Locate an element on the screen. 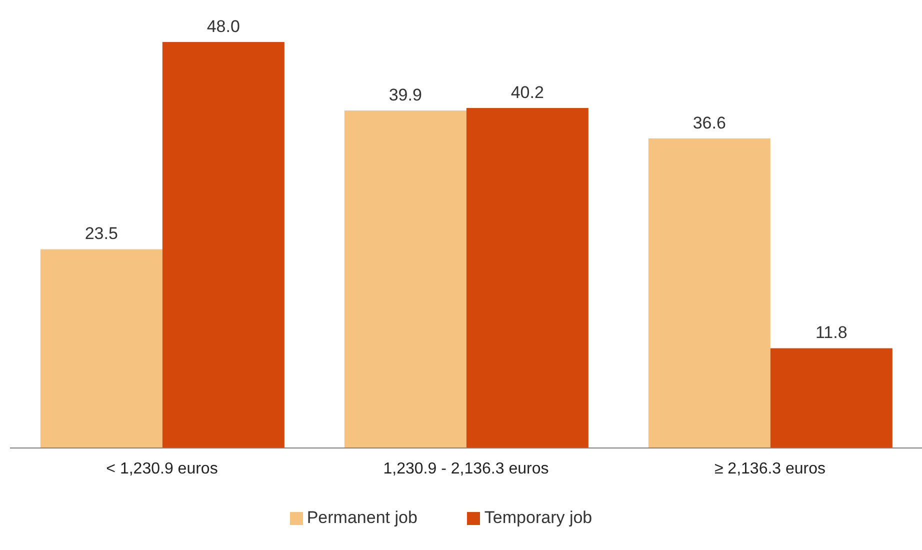 The width and height of the screenshot is (922, 550). data-label: 23.5 is located at coordinates (101, 234).